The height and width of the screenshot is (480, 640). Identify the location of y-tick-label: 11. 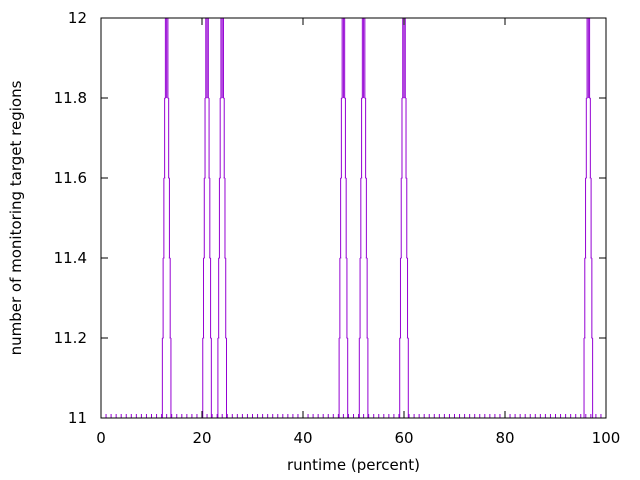
(77, 418).